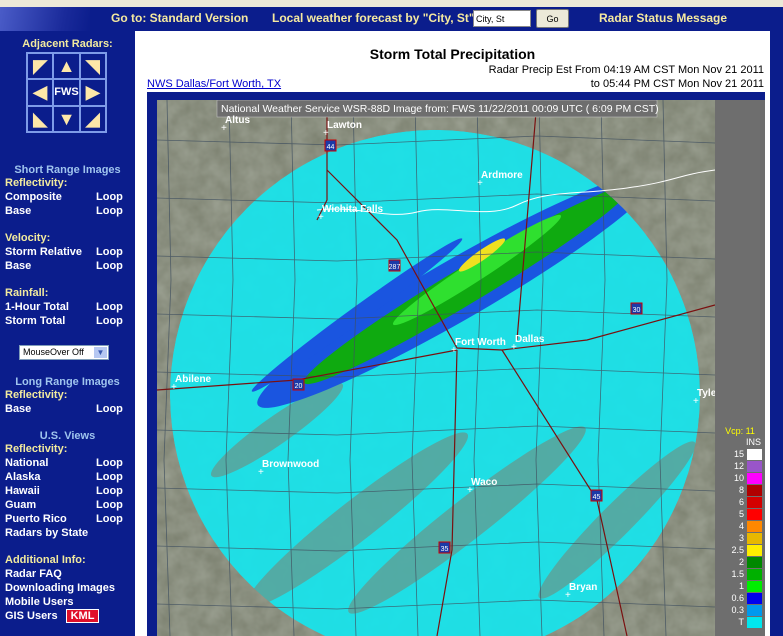  Describe the element at coordinates (290, 464) in the screenshot. I see `city-label: Brownwood` at that location.